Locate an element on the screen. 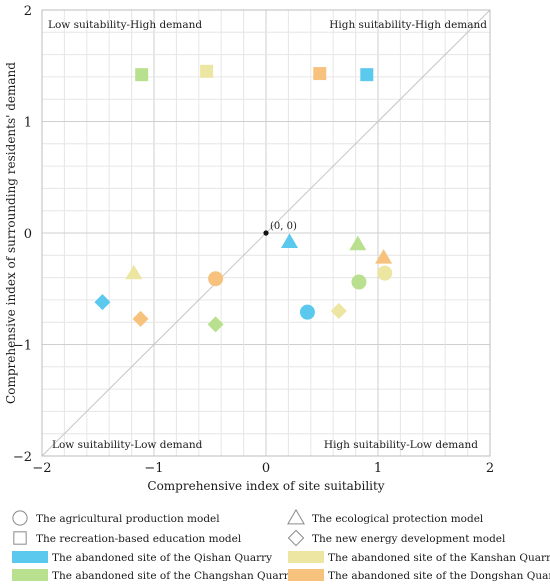  origin-marker is located at coordinates (266, 233).